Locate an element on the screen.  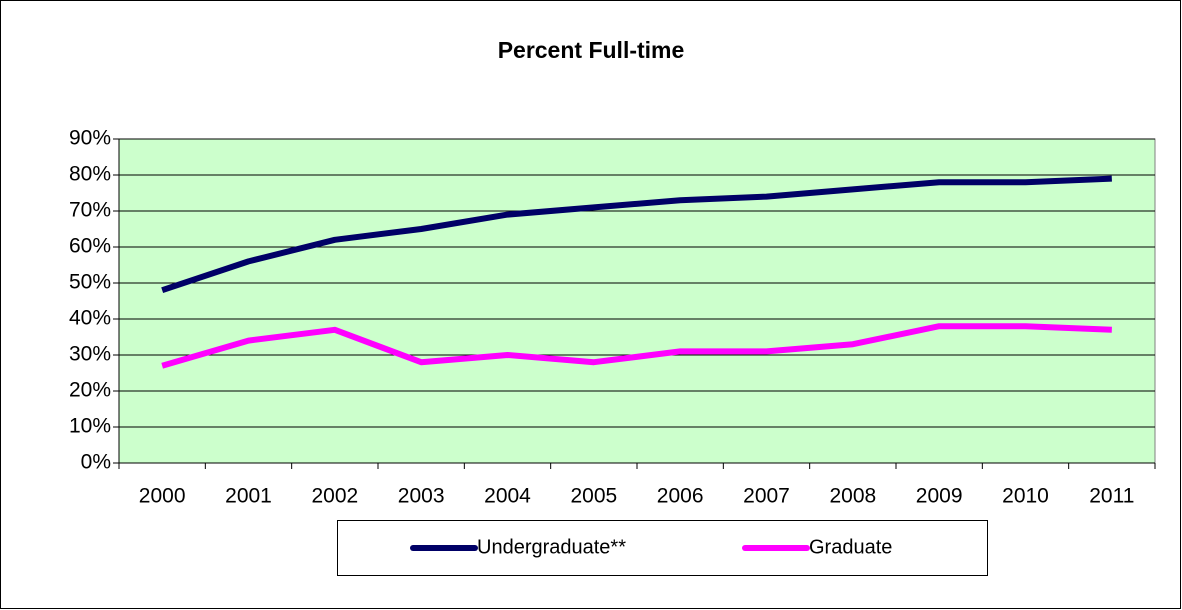
y-tick-label: 90% is located at coordinates (90, 138).